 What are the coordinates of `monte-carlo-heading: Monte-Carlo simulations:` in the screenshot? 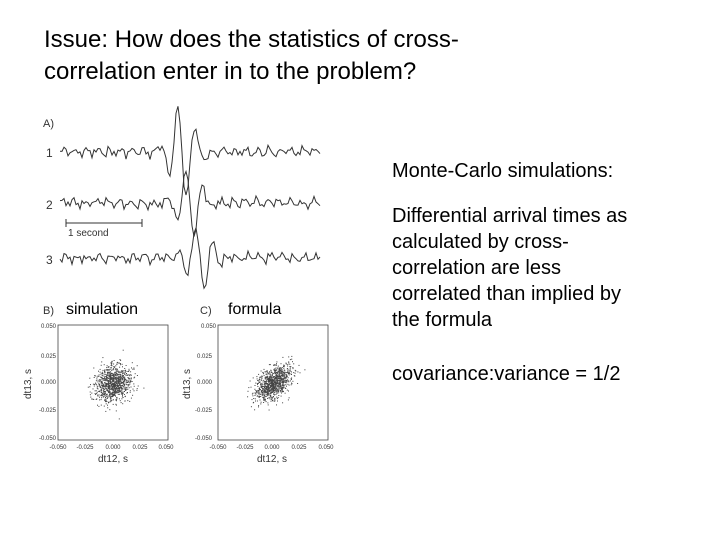 It's located at (503, 171).